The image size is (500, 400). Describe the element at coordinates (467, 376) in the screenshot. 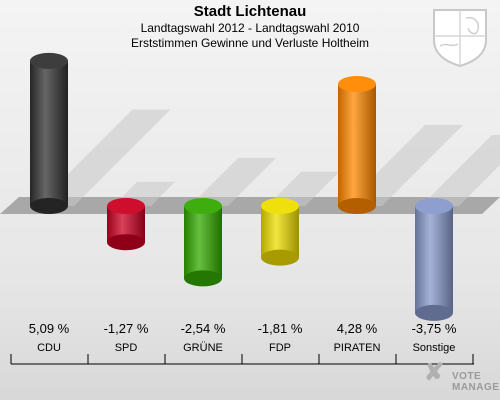

I see `logo-text-vote: VOTE` at that location.